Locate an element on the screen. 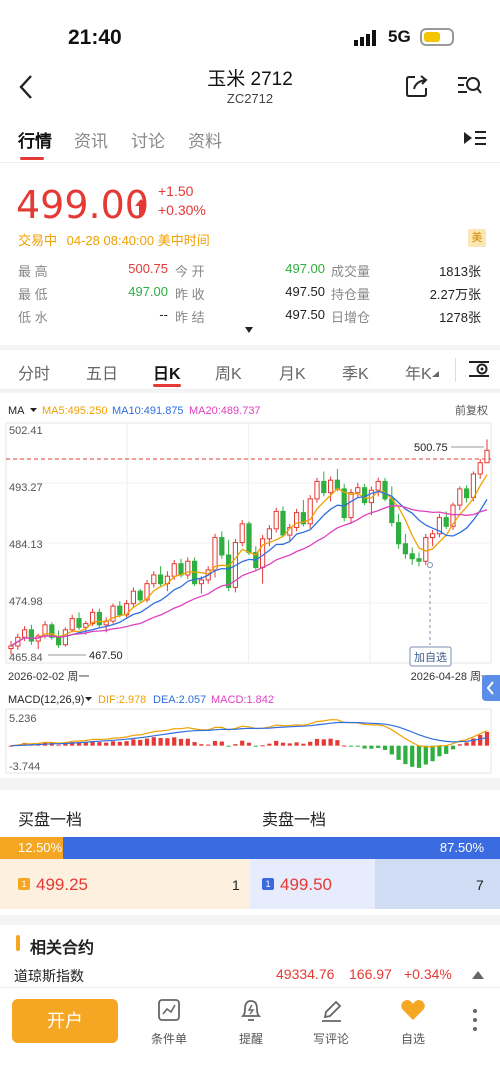  write-comment-label: 写评论 is located at coordinates (330, 1039).